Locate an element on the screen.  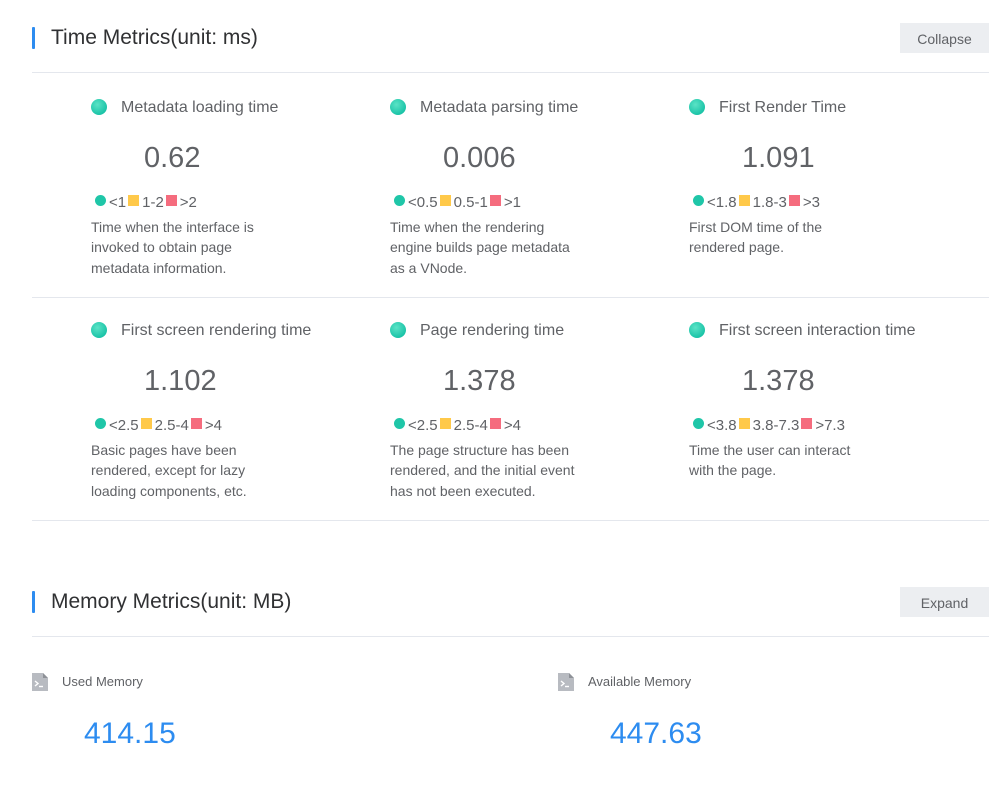
collapse-button: Collapse is located at coordinates (944, 38).